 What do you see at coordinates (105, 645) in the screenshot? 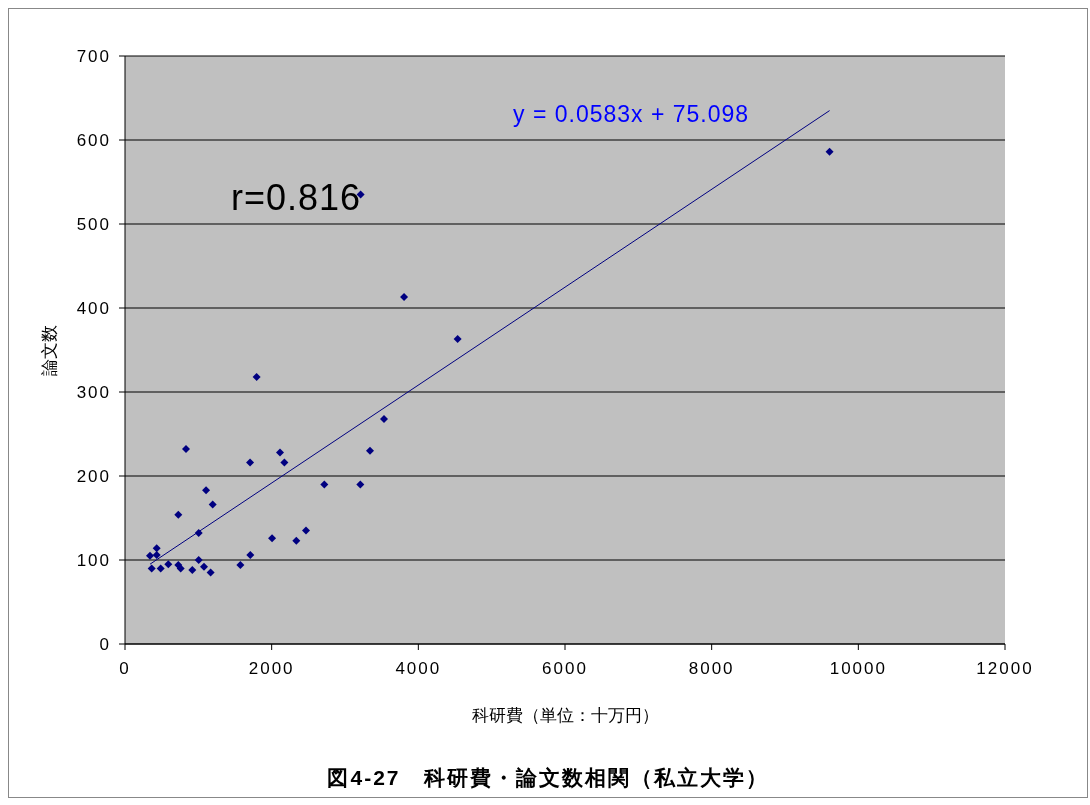
I see `y-tick-label: 0` at bounding box center [105, 645].